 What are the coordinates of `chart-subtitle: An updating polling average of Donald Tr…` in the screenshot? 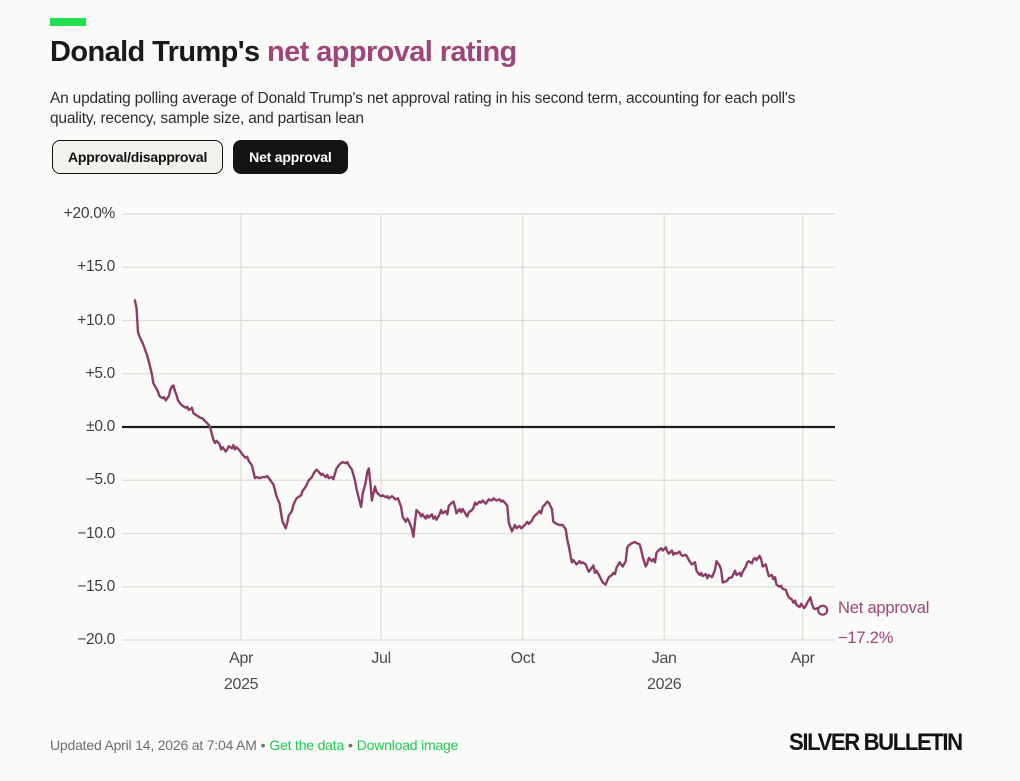 It's located at (422, 109).